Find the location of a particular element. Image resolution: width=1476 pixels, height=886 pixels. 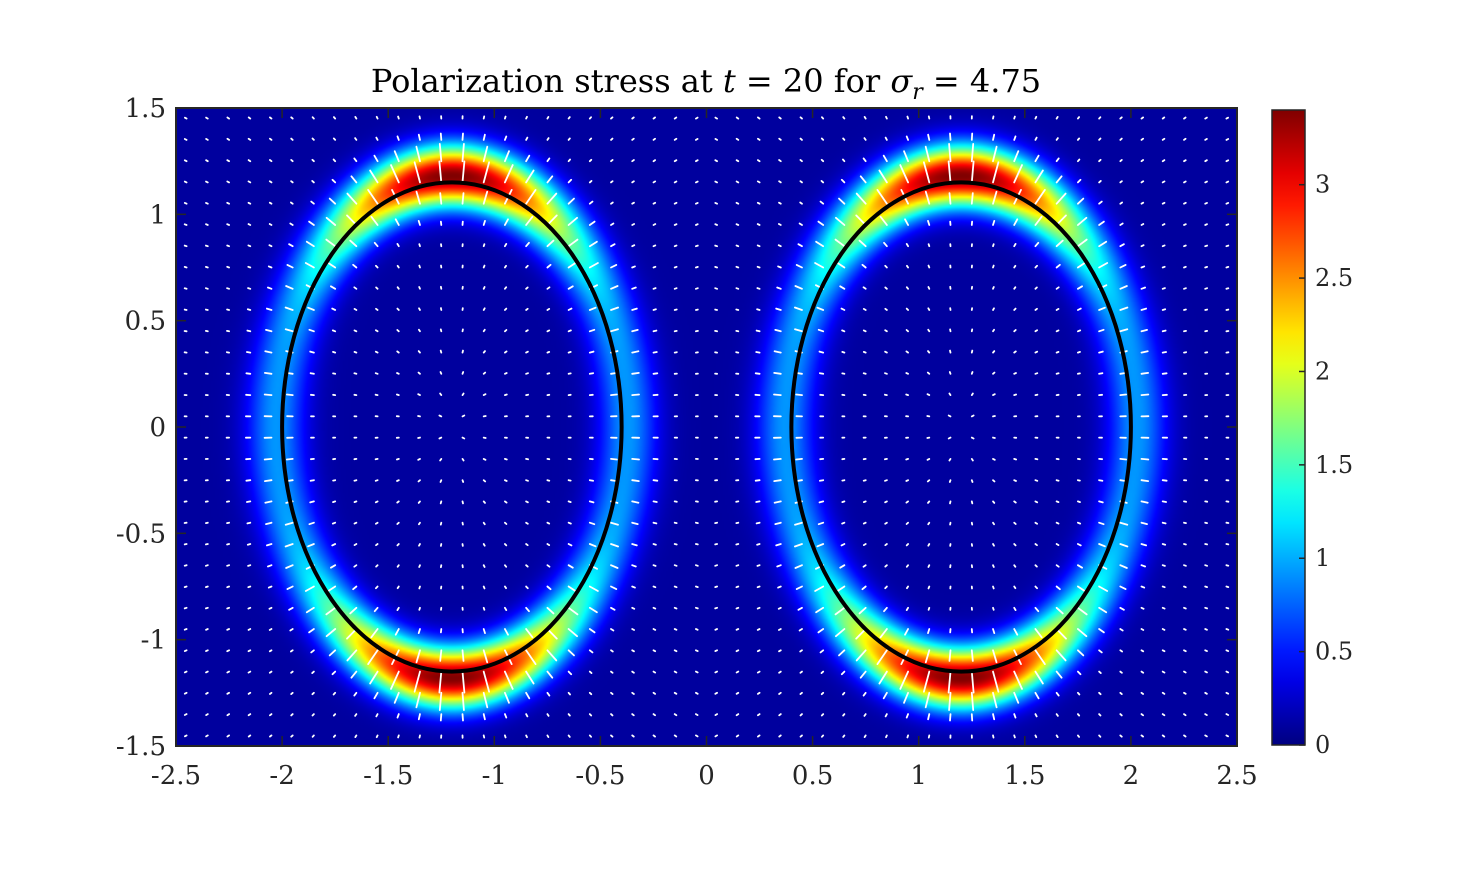

colorbar-tick-label: 0.5 is located at coordinates (1334, 652).